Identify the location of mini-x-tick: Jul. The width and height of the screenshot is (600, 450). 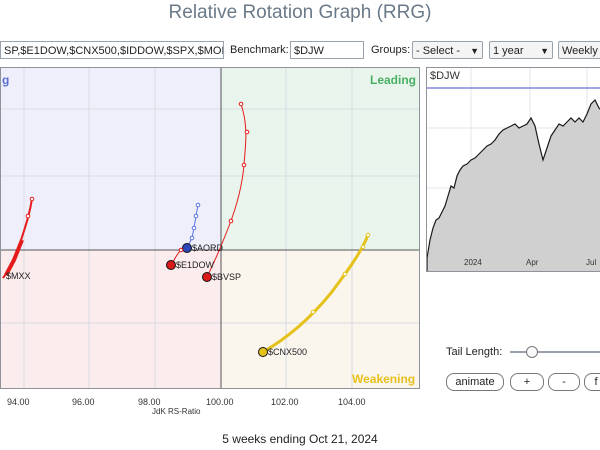
(591, 262).